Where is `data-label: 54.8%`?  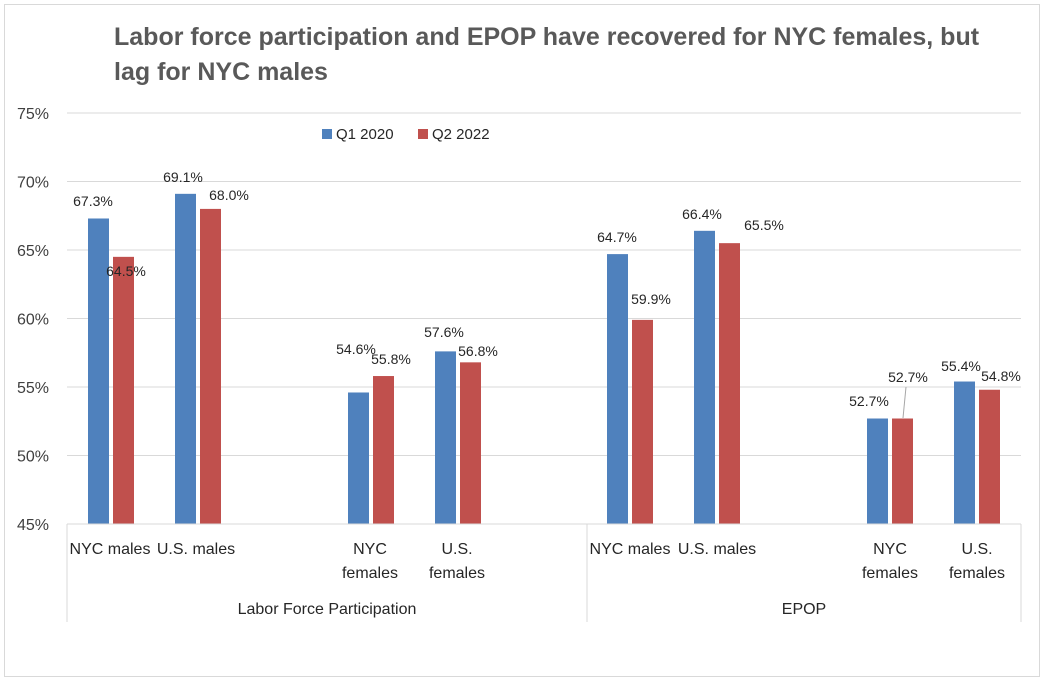 data-label: 54.8% is located at coordinates (1001, 376).